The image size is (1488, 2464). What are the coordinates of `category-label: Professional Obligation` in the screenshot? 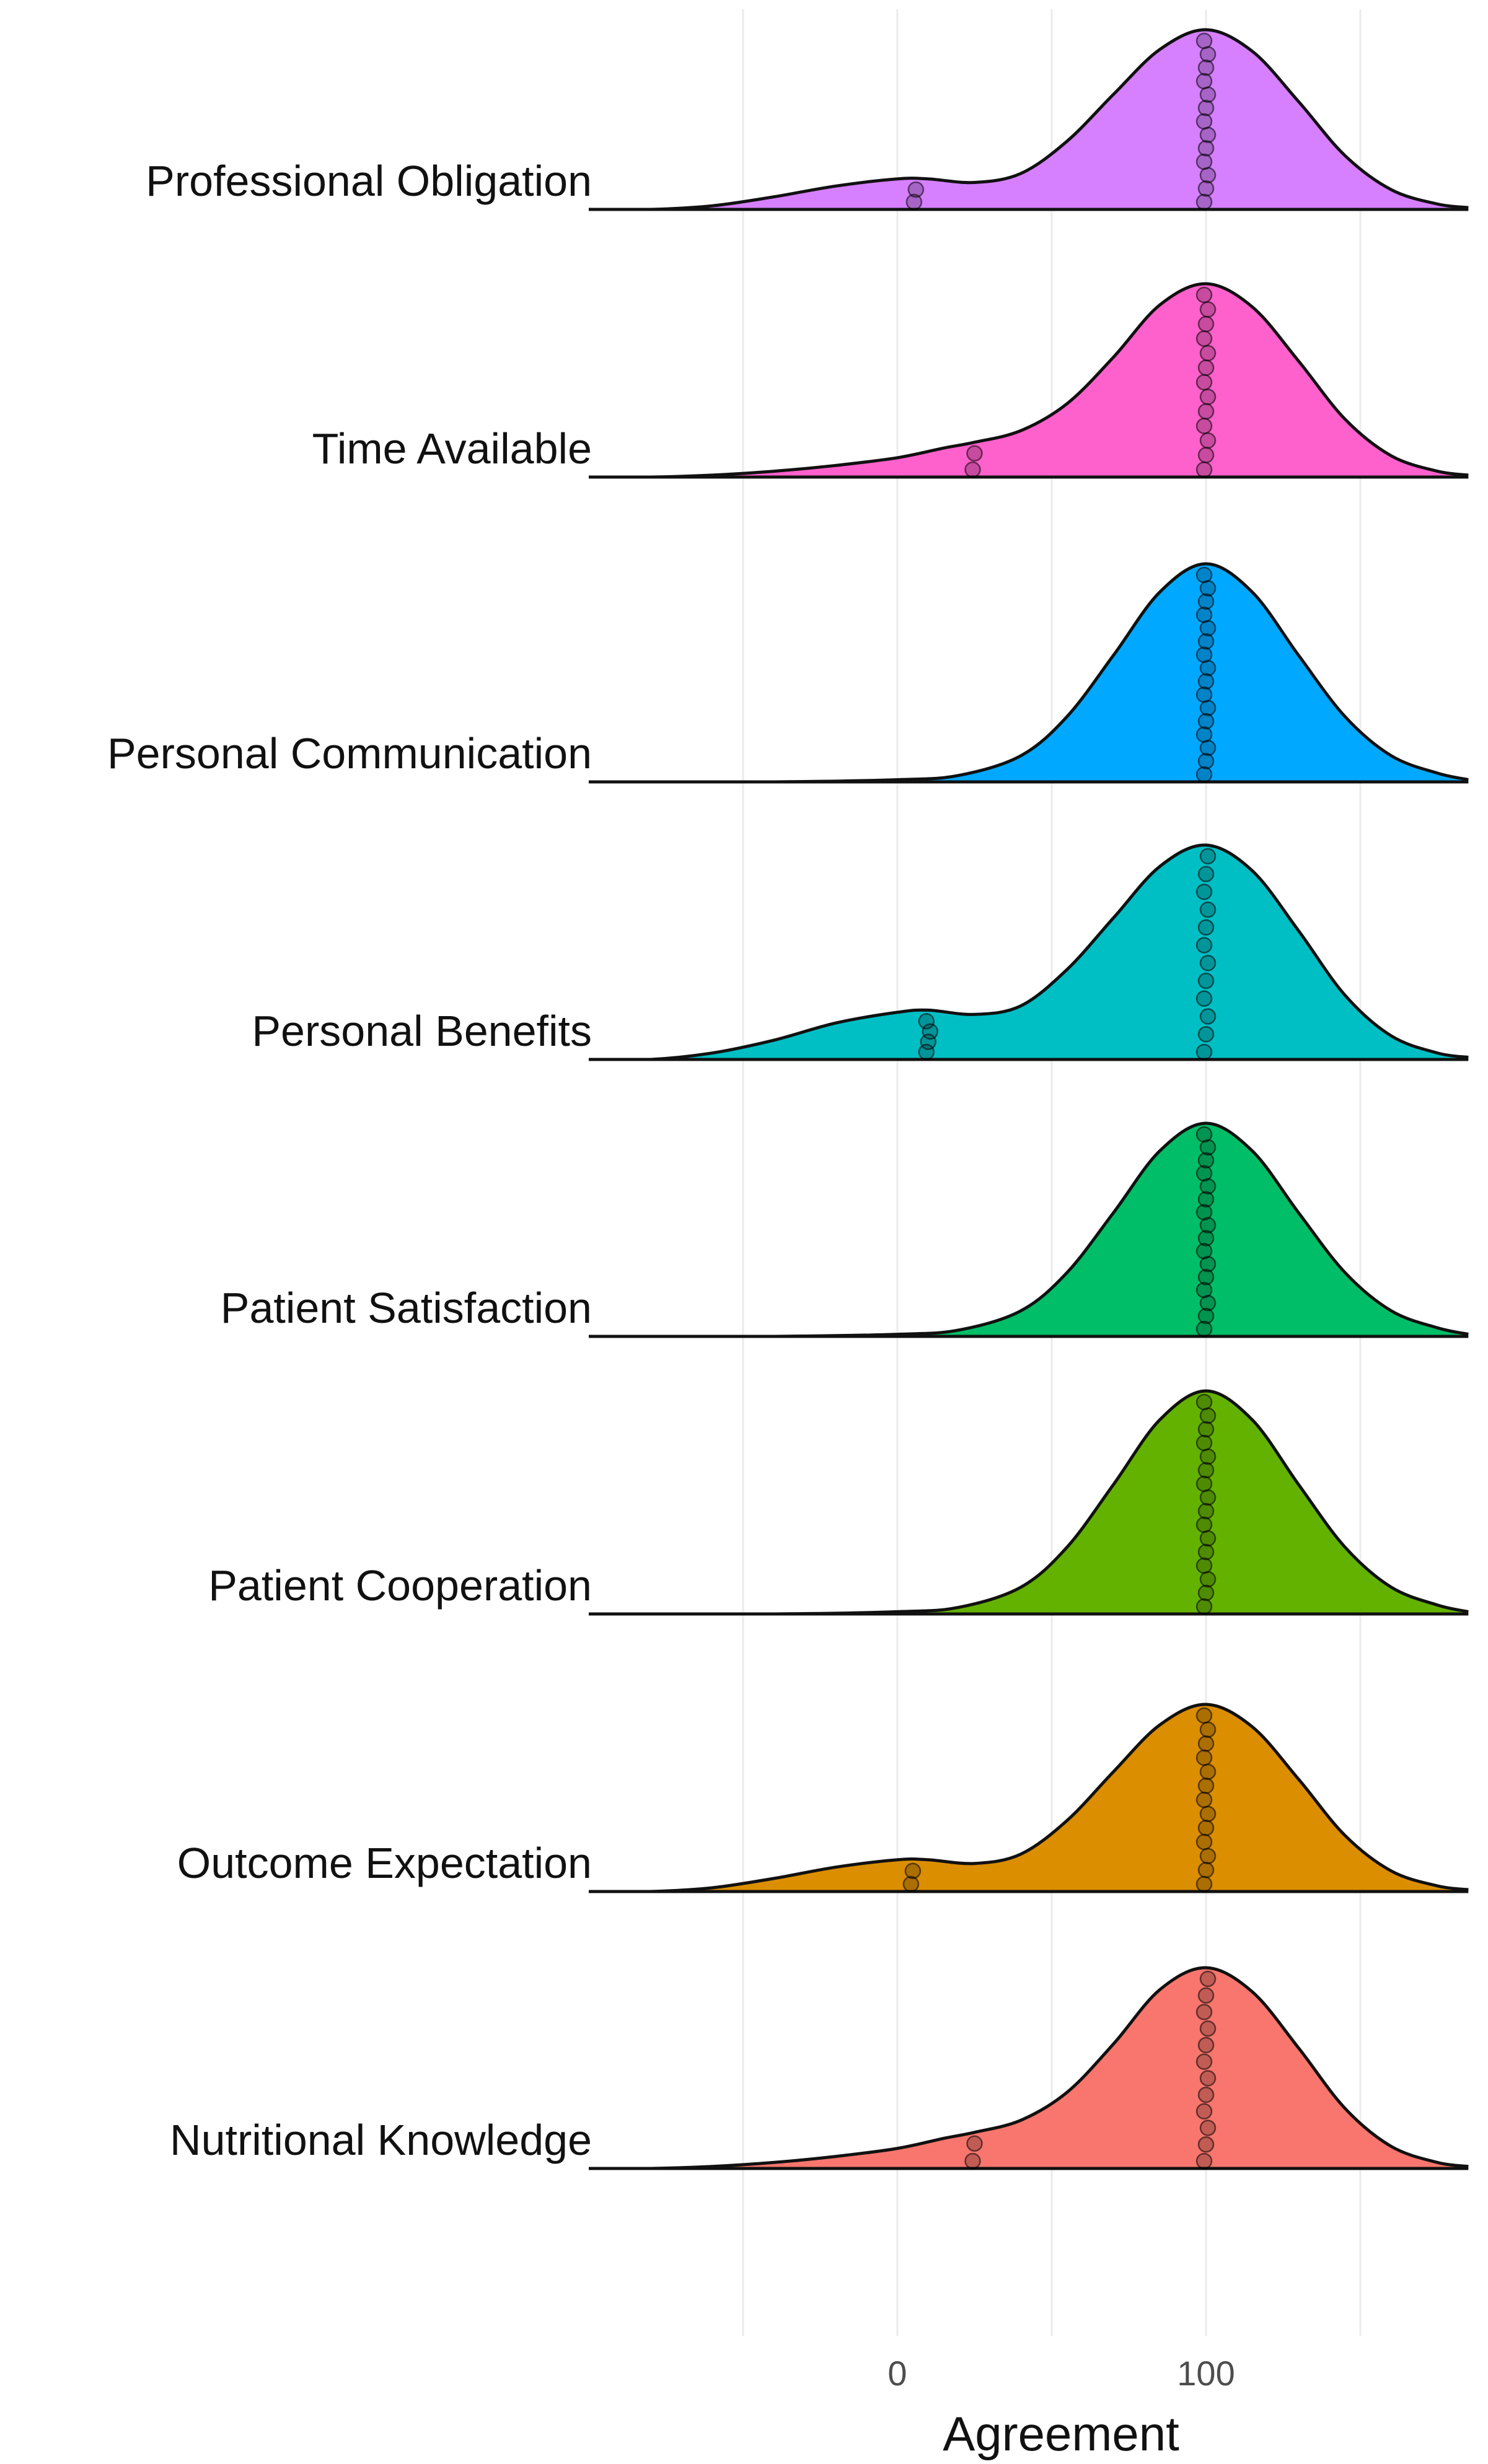 It's located at (369, 181).